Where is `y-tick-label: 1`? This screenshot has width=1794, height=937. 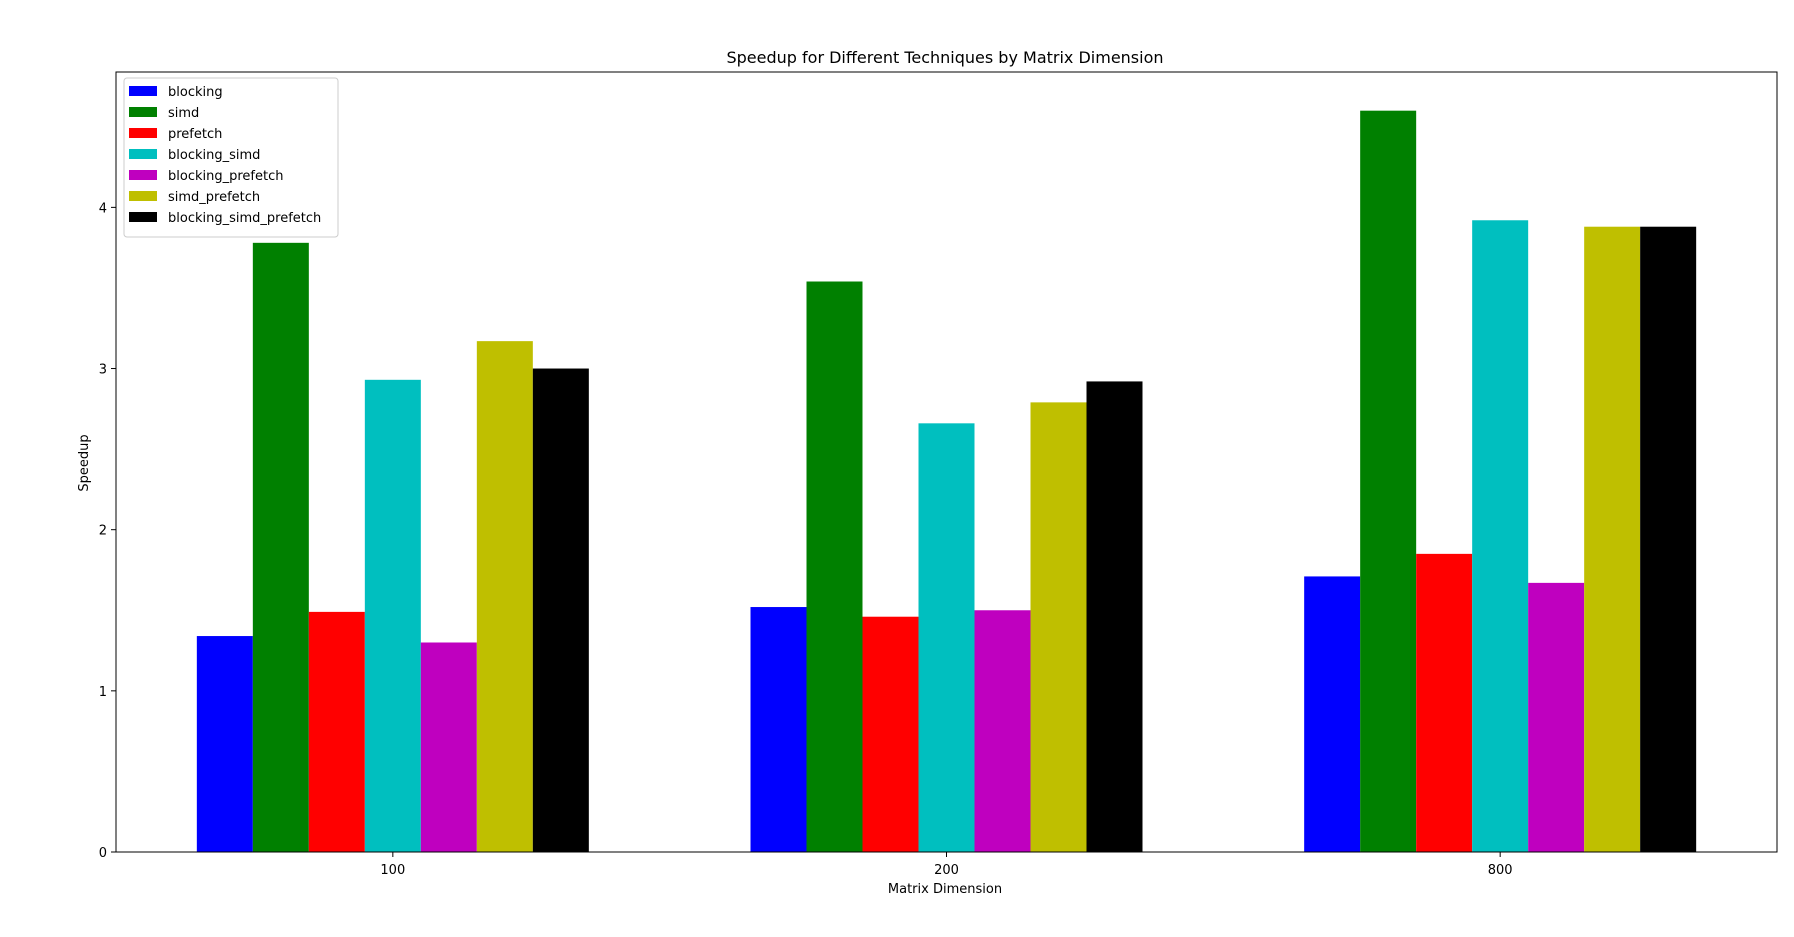 y-tick-label: 1 is located at coordinates (103, 692).